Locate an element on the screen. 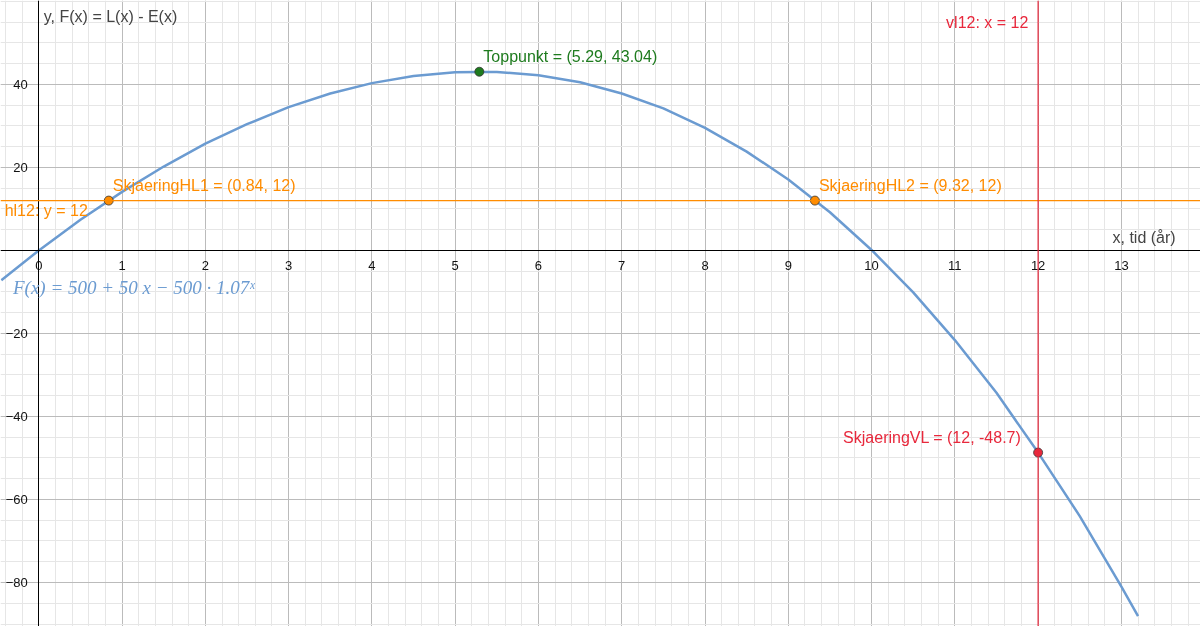 The height and width of the screenshot is (626, 1200). annotation: Toppunkt = (5.29, 43.04) is located at coordinates (570, 56).